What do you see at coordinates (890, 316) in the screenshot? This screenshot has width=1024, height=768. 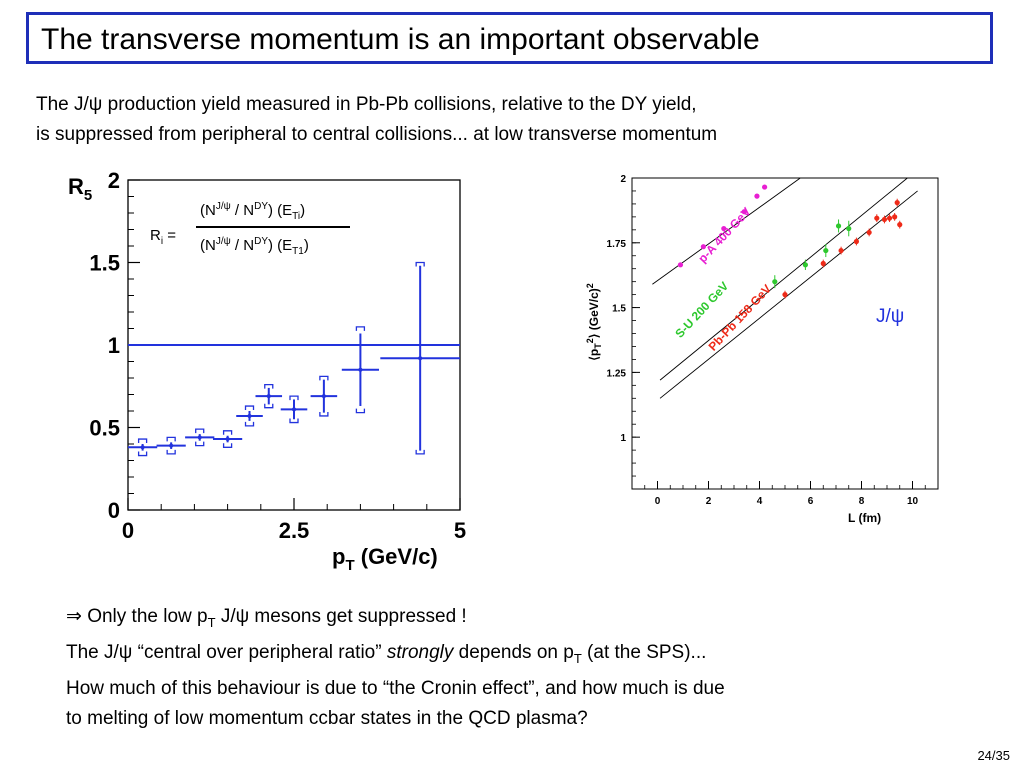 I see `jpsi-annotation: J/ψ` at bounding box center [890, 316].